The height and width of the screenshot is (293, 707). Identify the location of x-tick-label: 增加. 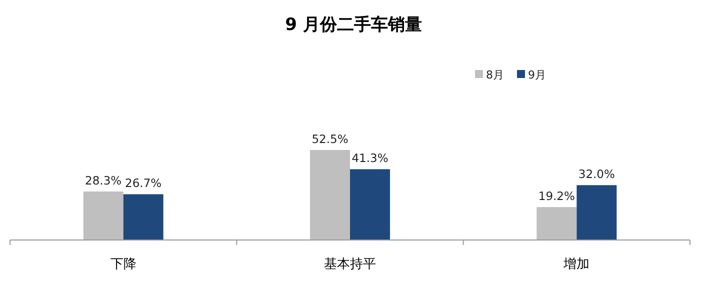
(576, 264).